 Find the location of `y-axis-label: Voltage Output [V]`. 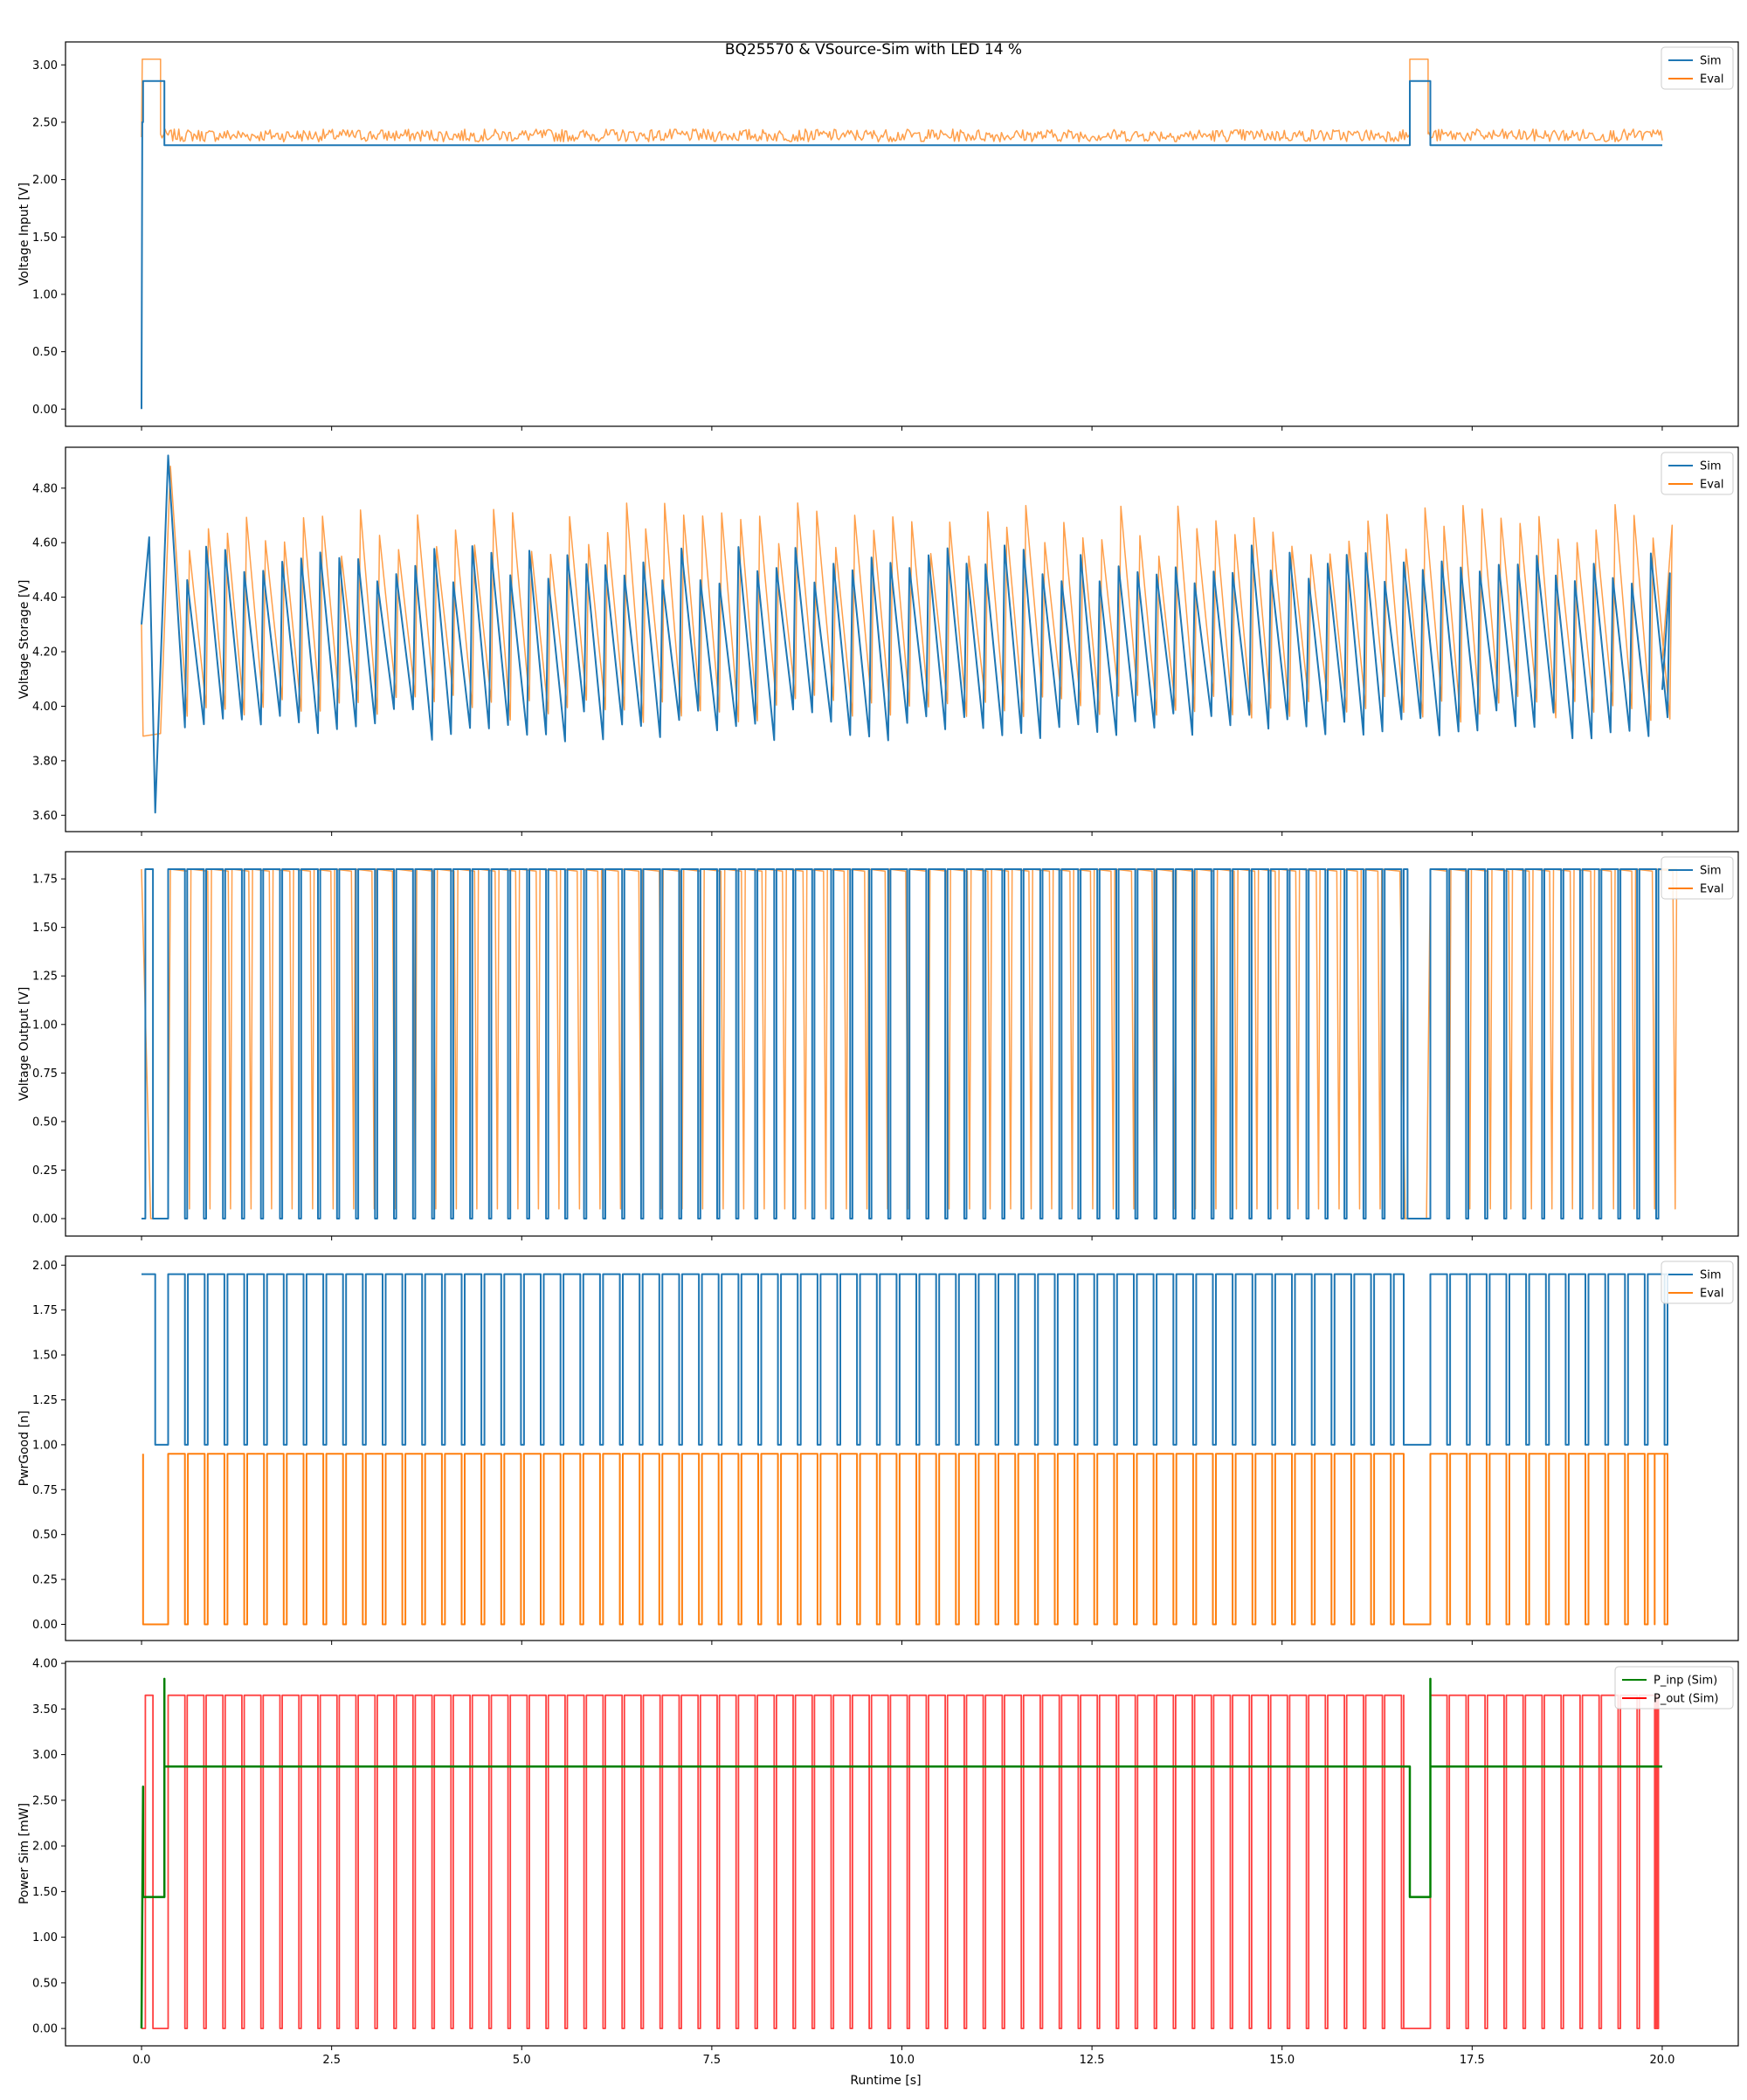

y-axis-label: Voltage Output [V] is located at coordinates (24, 1045).